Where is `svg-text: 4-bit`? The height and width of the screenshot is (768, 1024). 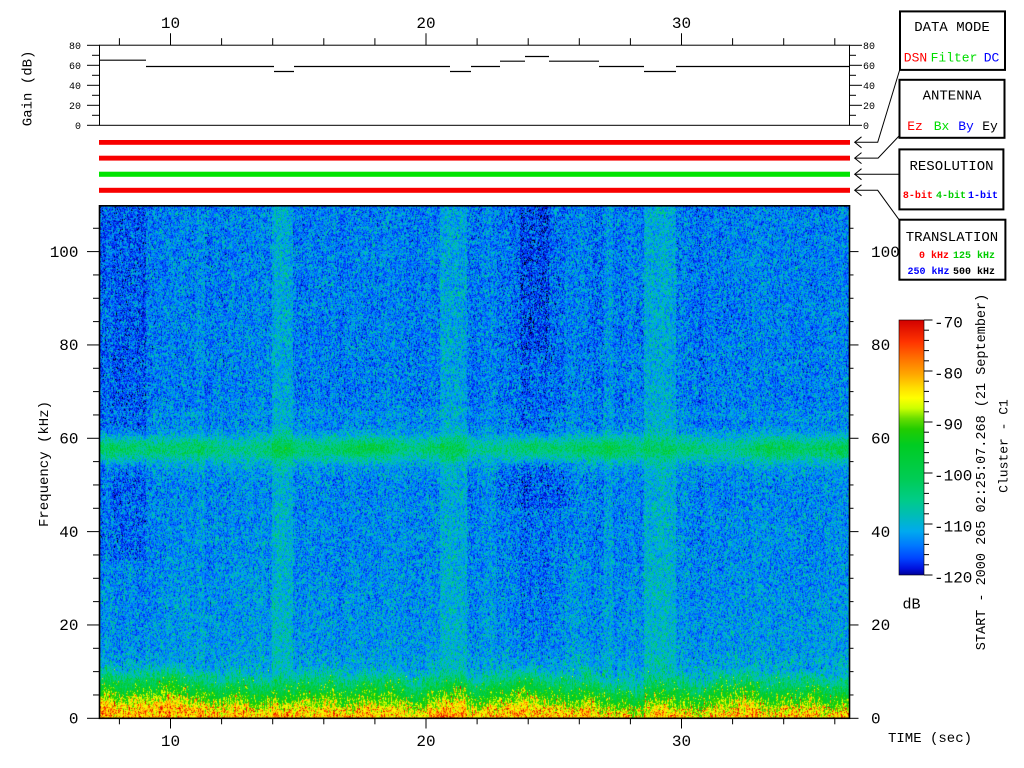 svg-text: 4-bit is located at coordinates (951, 196).